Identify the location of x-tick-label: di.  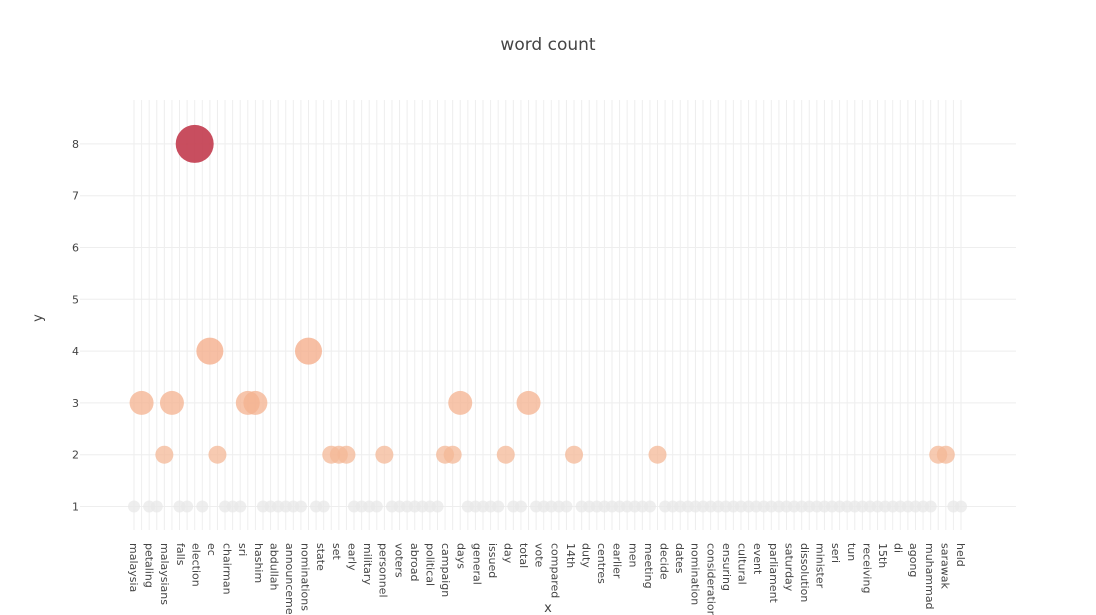
(898, 548).